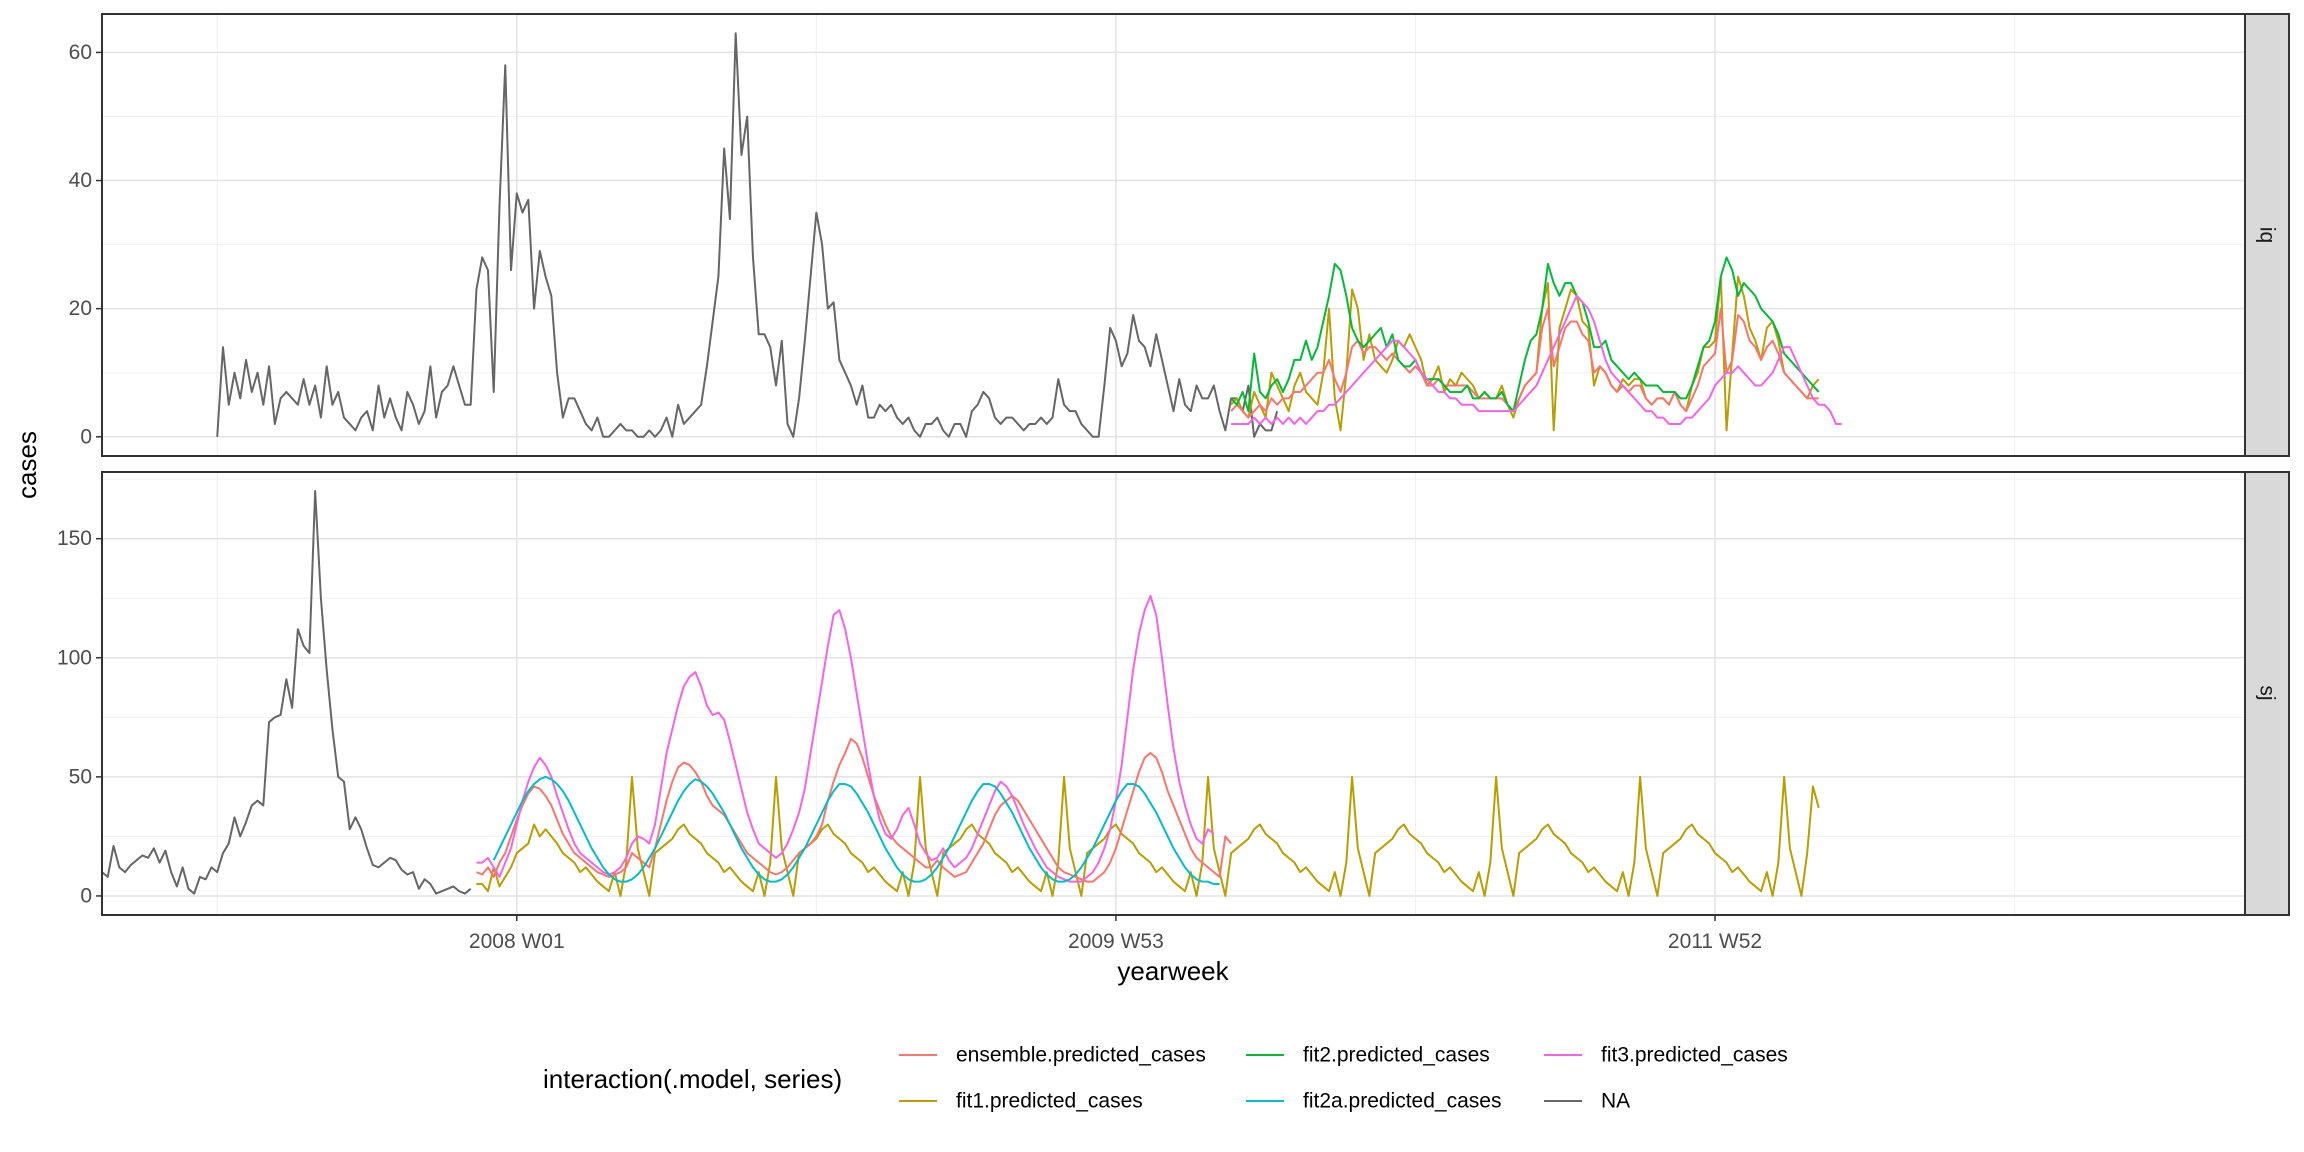 The height and width of the screenshot is (1152, 2304). What do you see at coordinates (1081, 1055) in the screenshot?
I see `legend-label-ensemble: ensemble.predicted_cases` at bounding box center [1081, 1055].